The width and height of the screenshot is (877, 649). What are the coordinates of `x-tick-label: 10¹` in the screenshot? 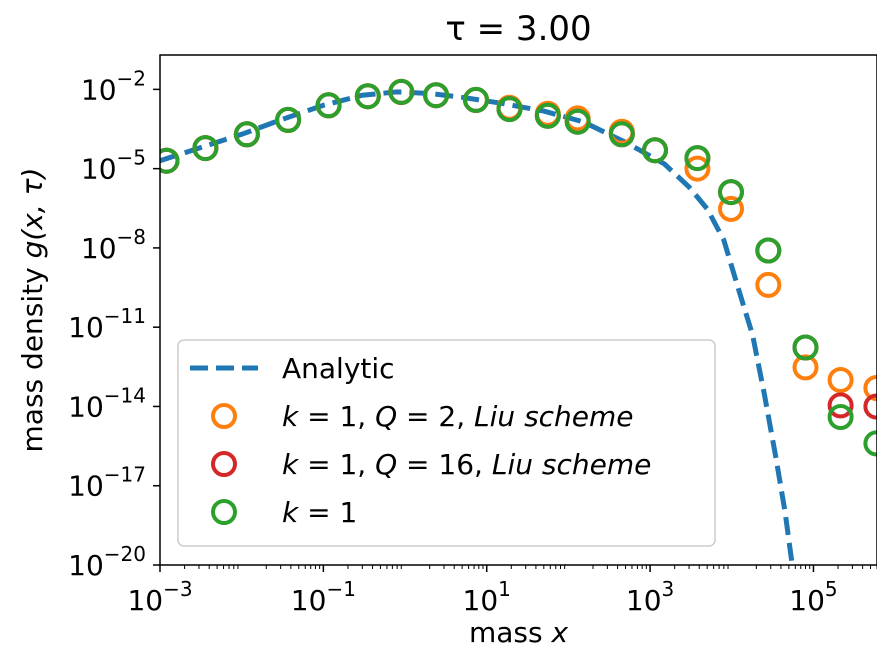 It's located at (487, 597).